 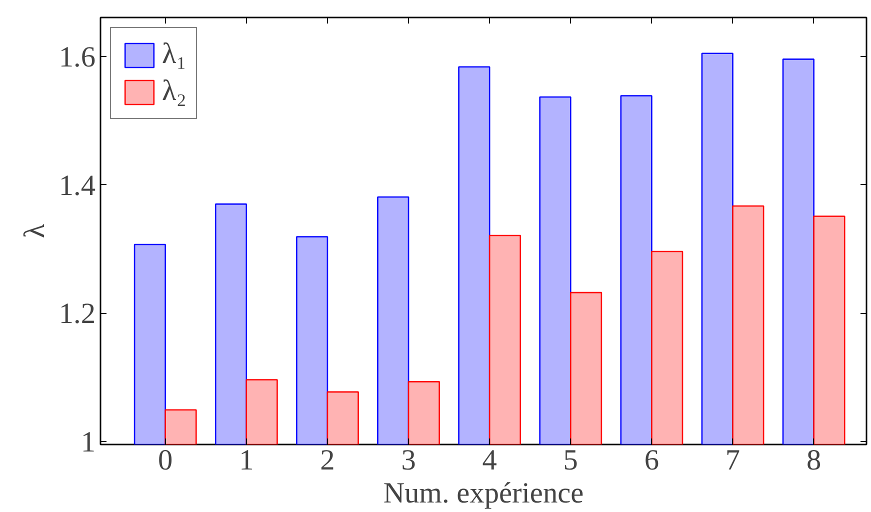 What do you see at coordinates (652, 460) in the screenshot?
I see `x-tick-label: 6` at bounding box center [652, 460].